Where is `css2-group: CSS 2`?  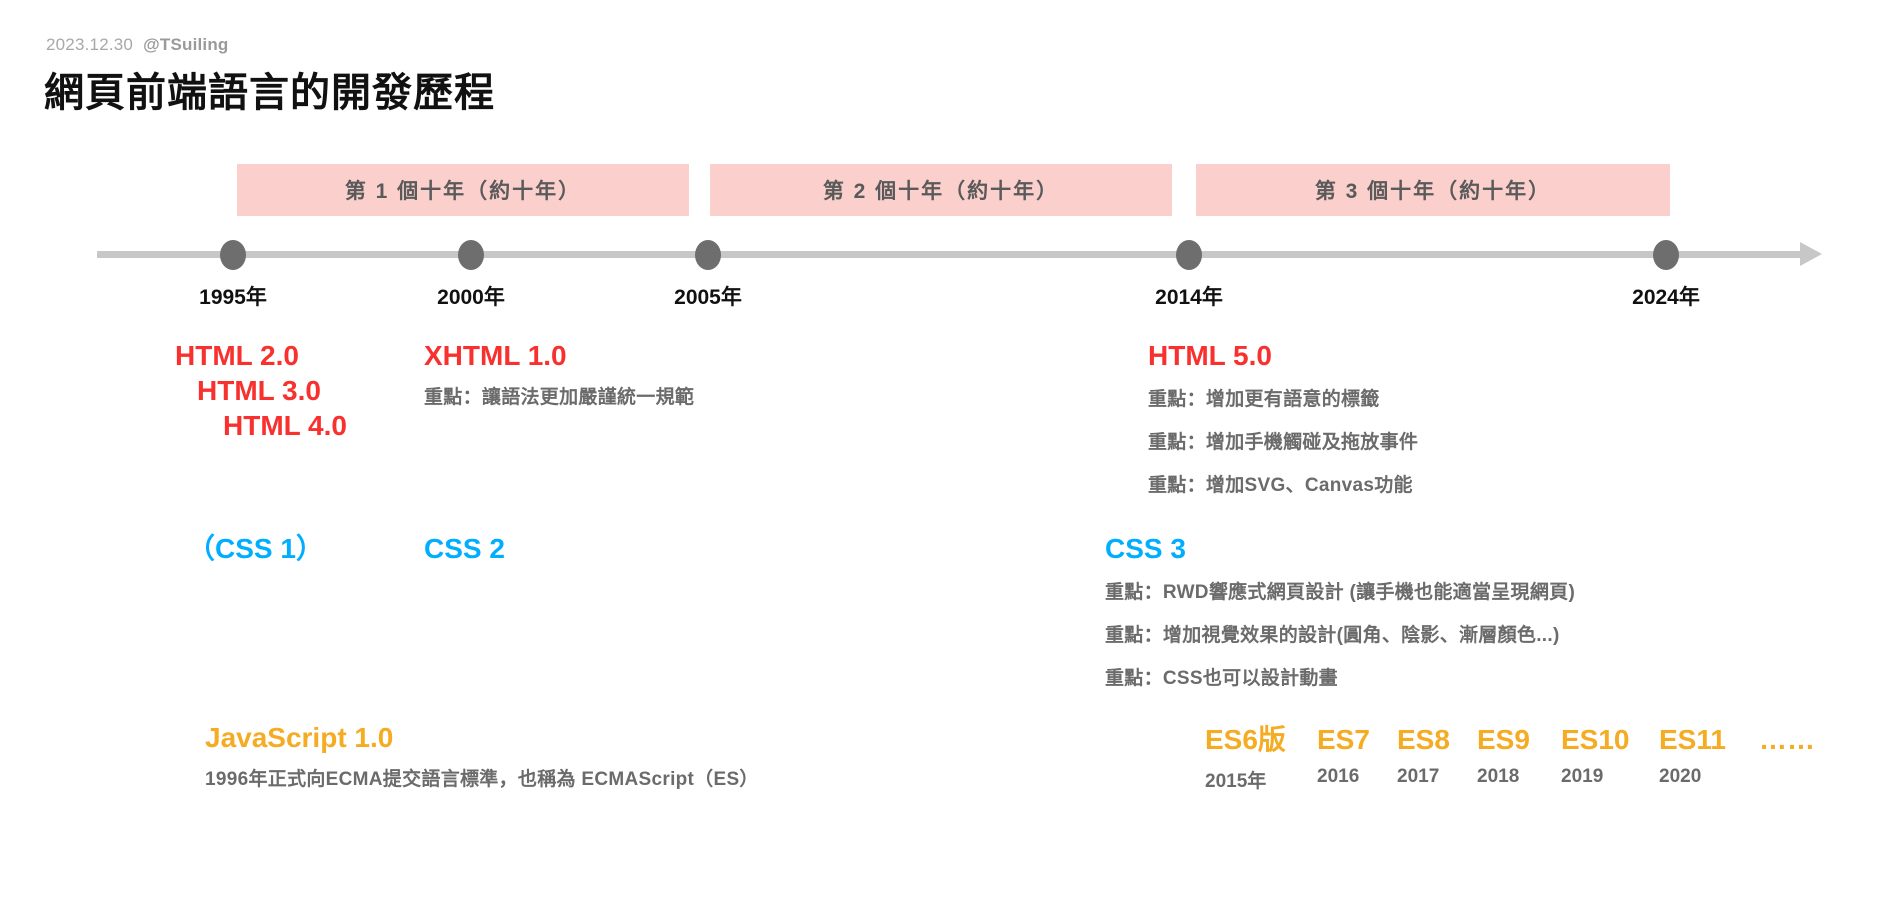 css2-group: CSS 2 is located at coordinates (464, 548).